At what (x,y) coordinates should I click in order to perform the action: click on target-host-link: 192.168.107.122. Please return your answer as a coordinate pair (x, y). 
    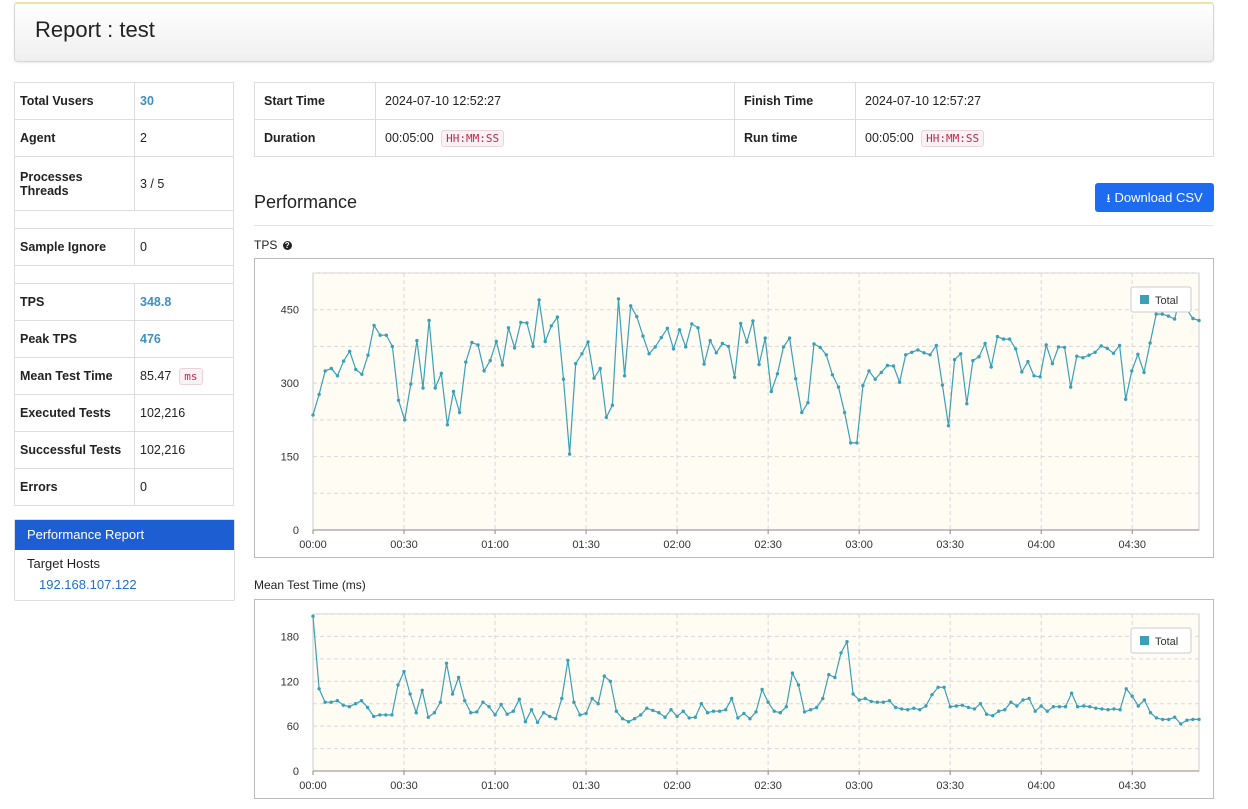
    Looking at the image, I should click on (88, 584).